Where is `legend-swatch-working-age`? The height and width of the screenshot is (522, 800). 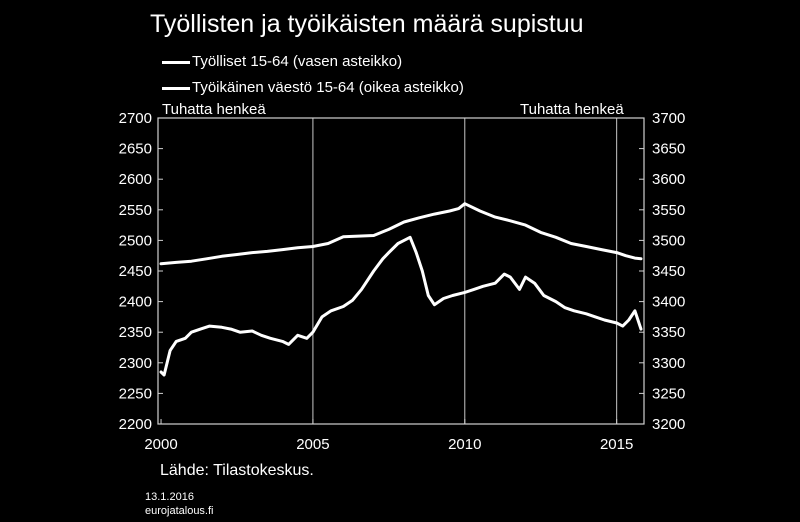 legend-swatch-working-age is located at coordinates (176, 88).